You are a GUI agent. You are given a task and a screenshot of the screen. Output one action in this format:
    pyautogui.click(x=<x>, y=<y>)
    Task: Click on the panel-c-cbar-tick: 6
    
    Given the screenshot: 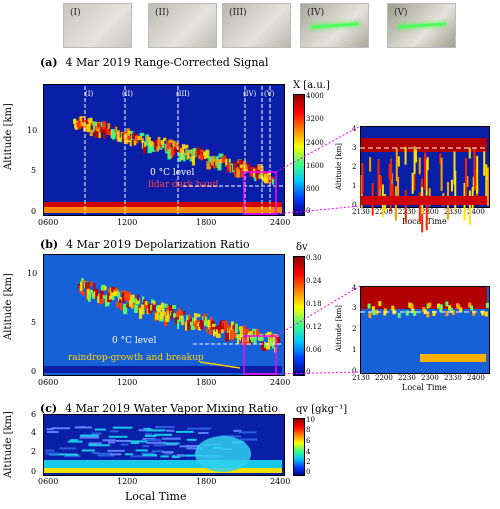 What is the action you would take?
    pyautogui.click(x=308, y=441)
    